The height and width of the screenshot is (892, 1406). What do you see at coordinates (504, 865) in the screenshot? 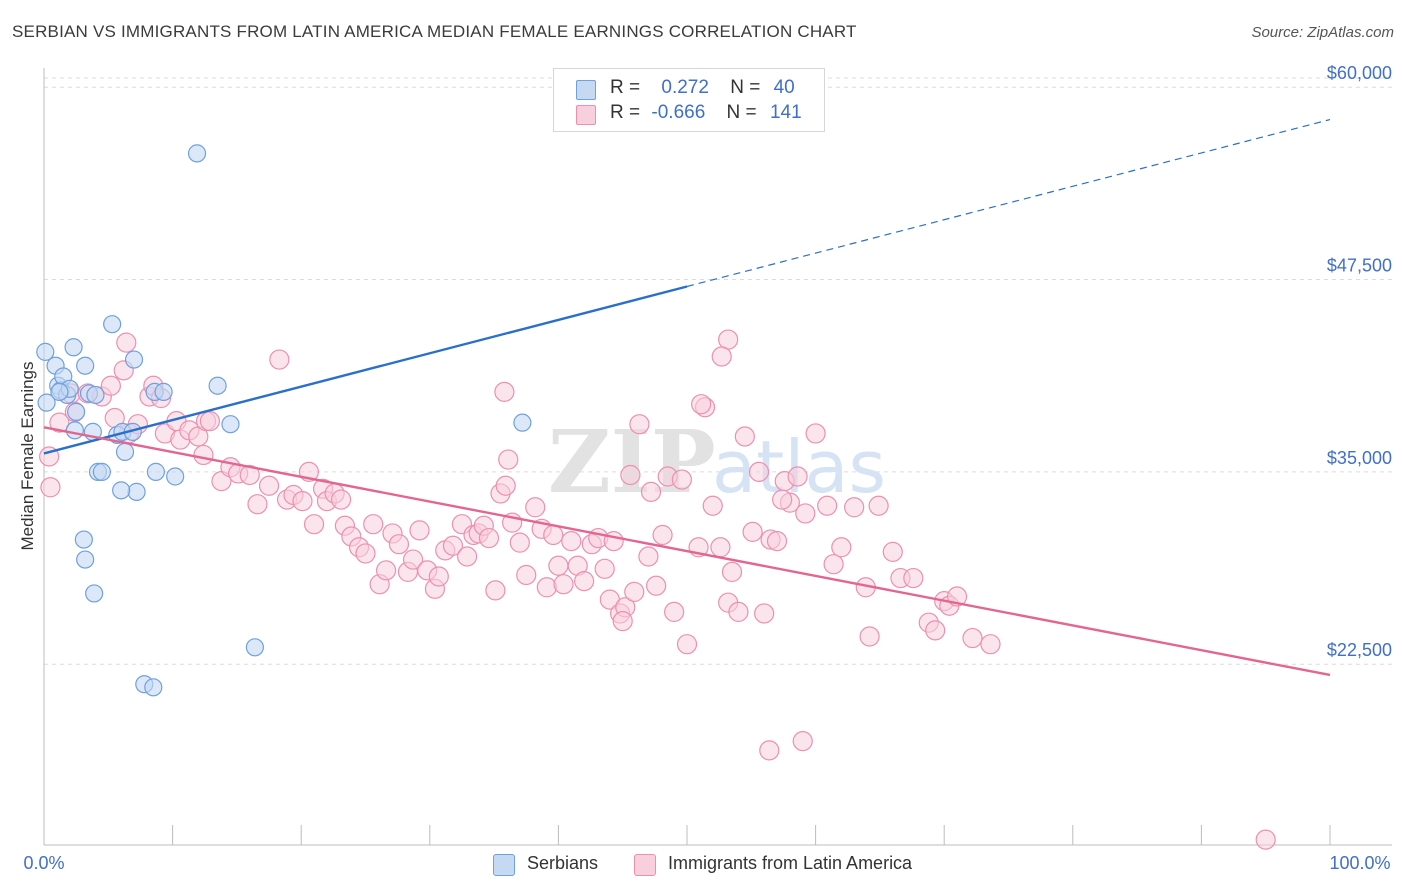
I see `serbians-legend-swatch` at bounding box center [504, 865].